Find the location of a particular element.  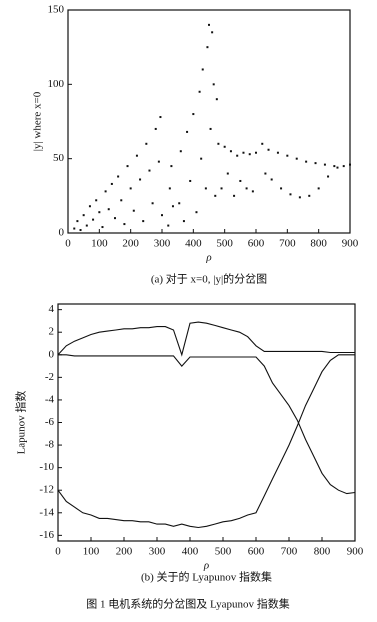

y-tick-label: -16 is located at coordinates (46, 535).